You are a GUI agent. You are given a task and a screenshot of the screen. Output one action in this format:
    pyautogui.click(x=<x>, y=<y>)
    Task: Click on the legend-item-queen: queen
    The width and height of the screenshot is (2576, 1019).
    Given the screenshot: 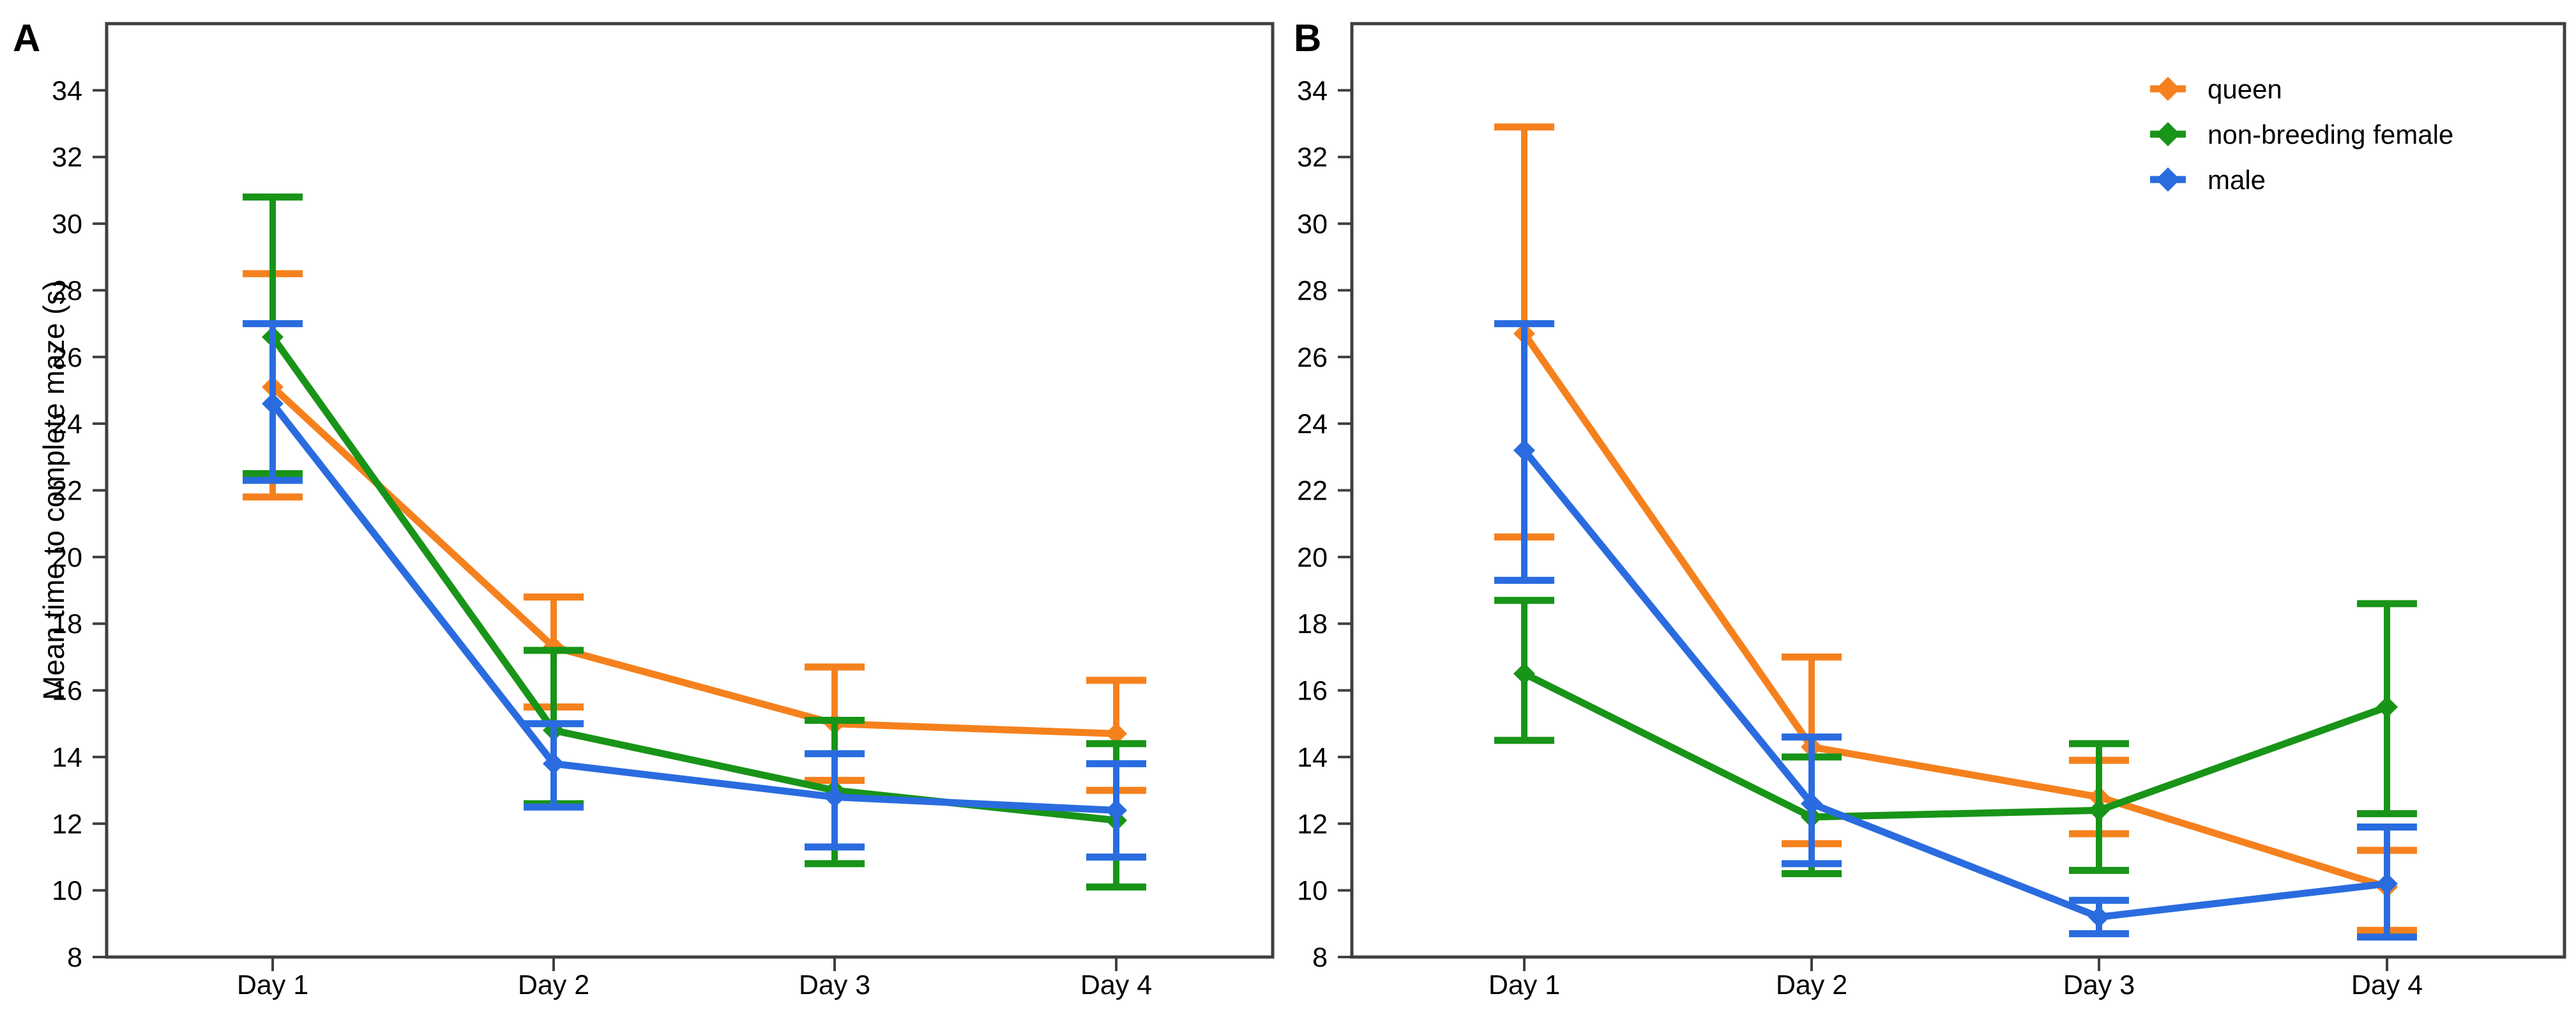 What is the action you would take?
    pyautogui.click(x=2216, y=89)
    